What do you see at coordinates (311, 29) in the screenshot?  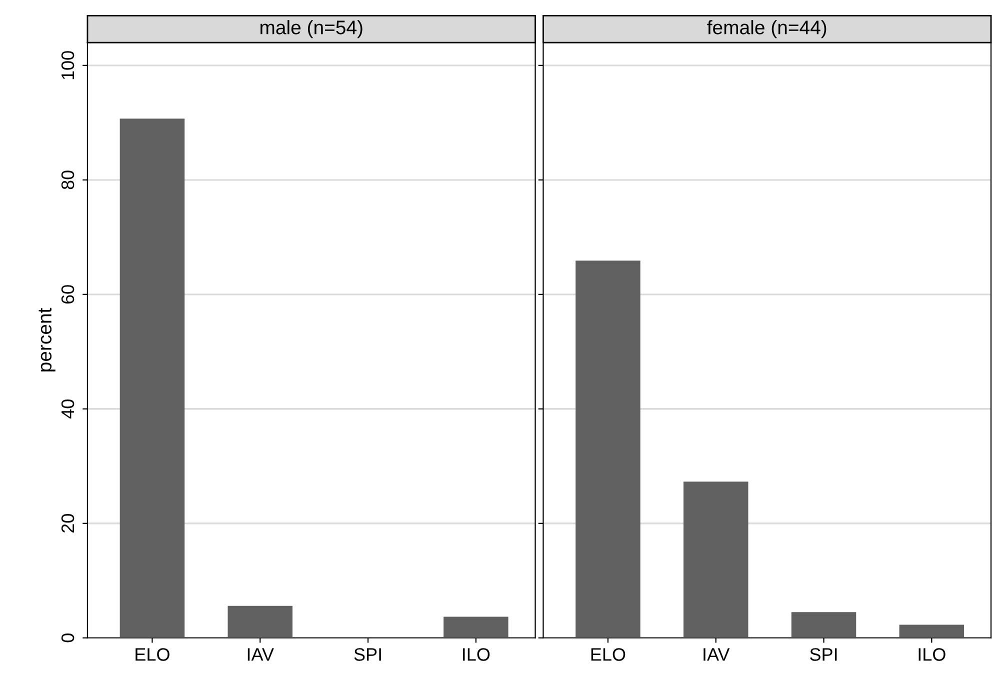 I see `chart-title: male (n=54)` at bounding box center [311, 29].